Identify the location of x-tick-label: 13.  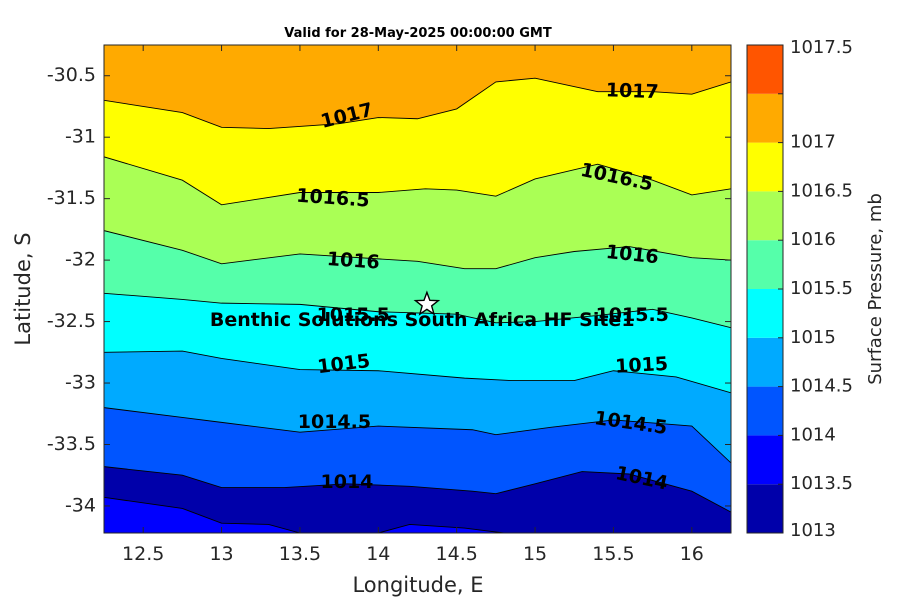
(221, 554).